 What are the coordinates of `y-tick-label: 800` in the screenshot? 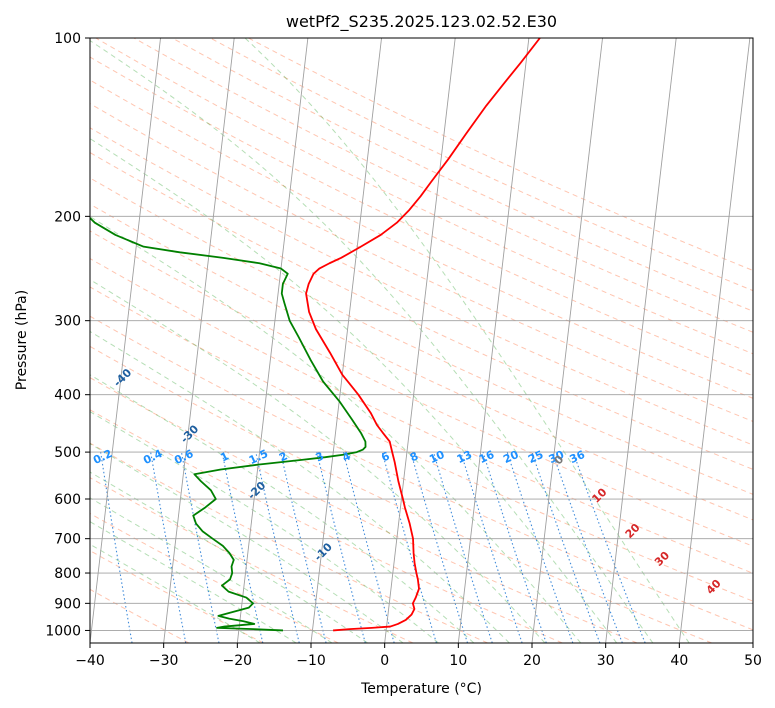 It's located at (67, 574).